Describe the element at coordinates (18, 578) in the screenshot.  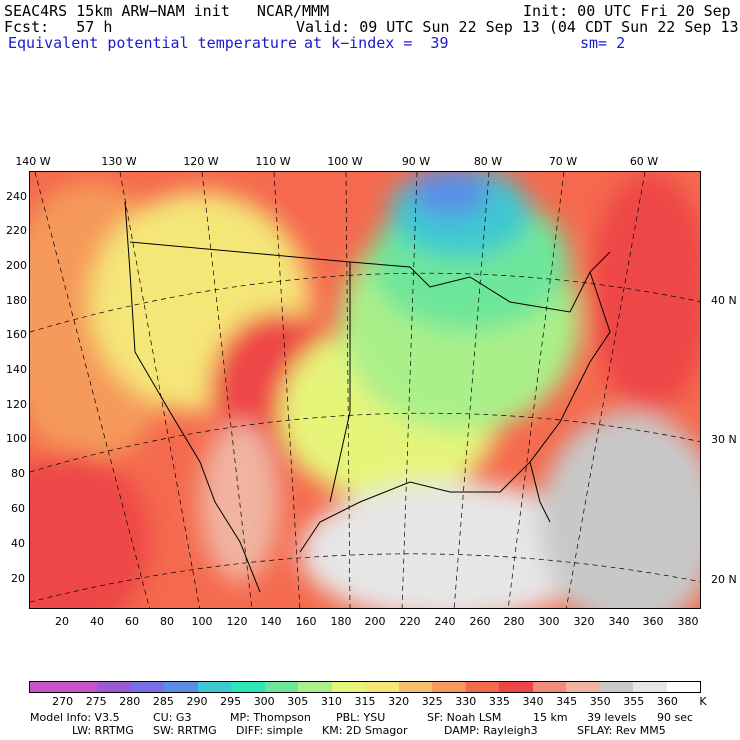
I see `y-tick: 20` at that location.